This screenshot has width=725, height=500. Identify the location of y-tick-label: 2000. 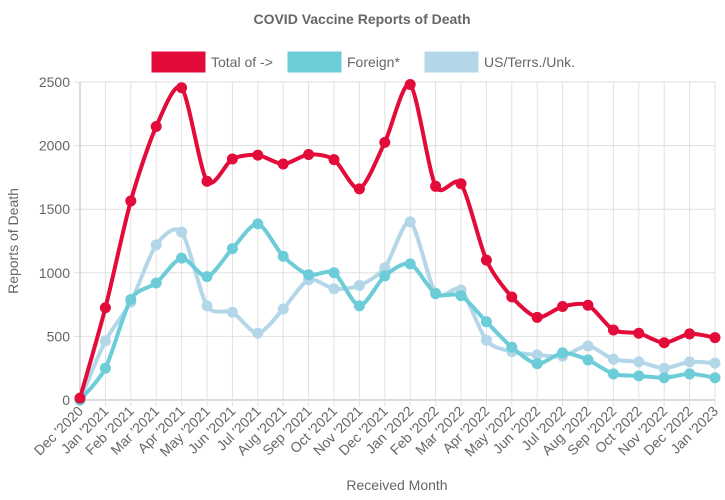
(54, 146).